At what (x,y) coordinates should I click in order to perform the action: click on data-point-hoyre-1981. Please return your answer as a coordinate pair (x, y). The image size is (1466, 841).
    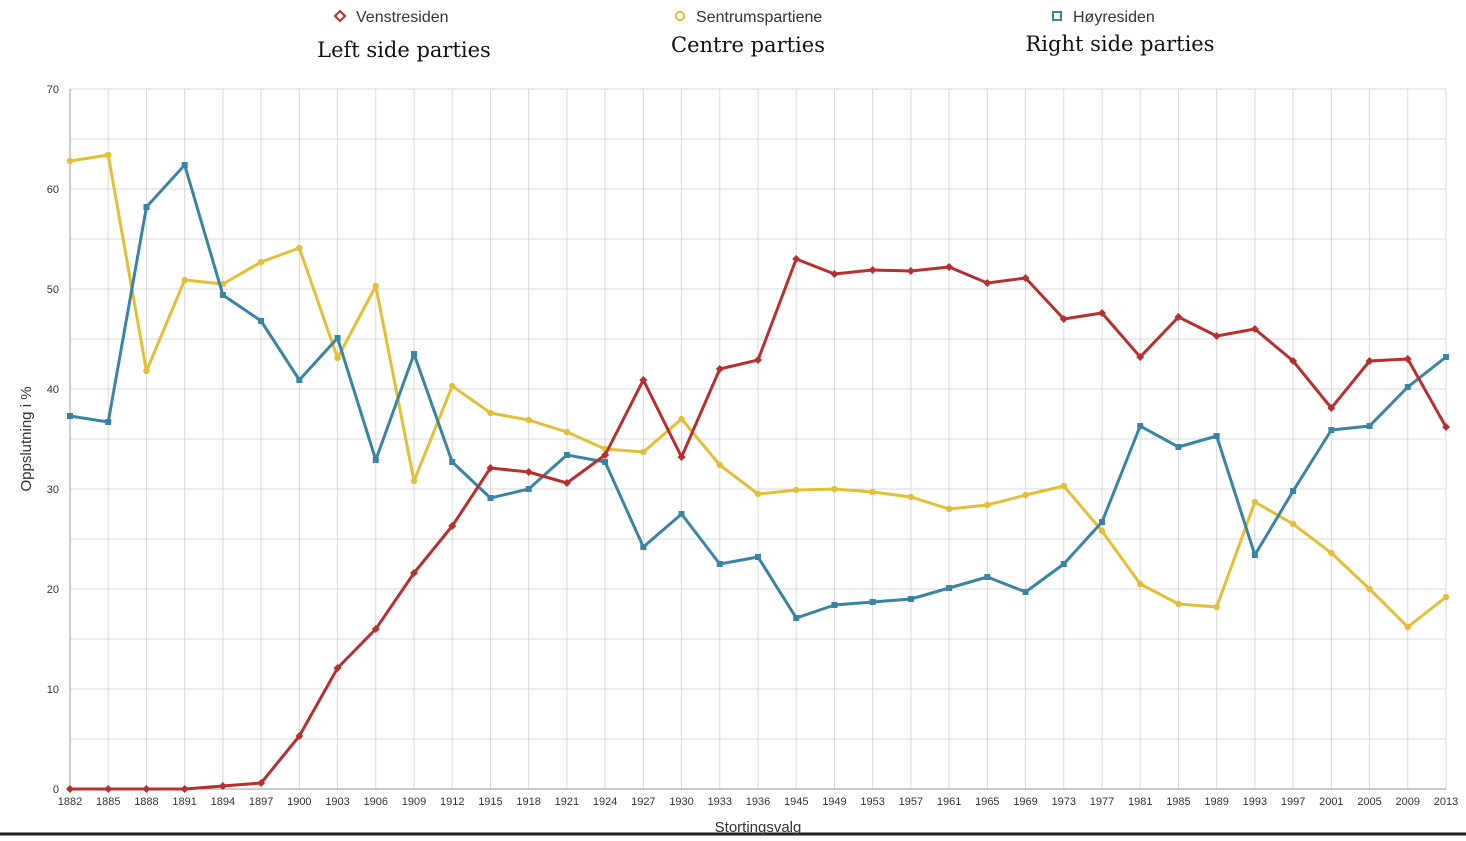
    Looking at the image, I should click on (1140, 426).